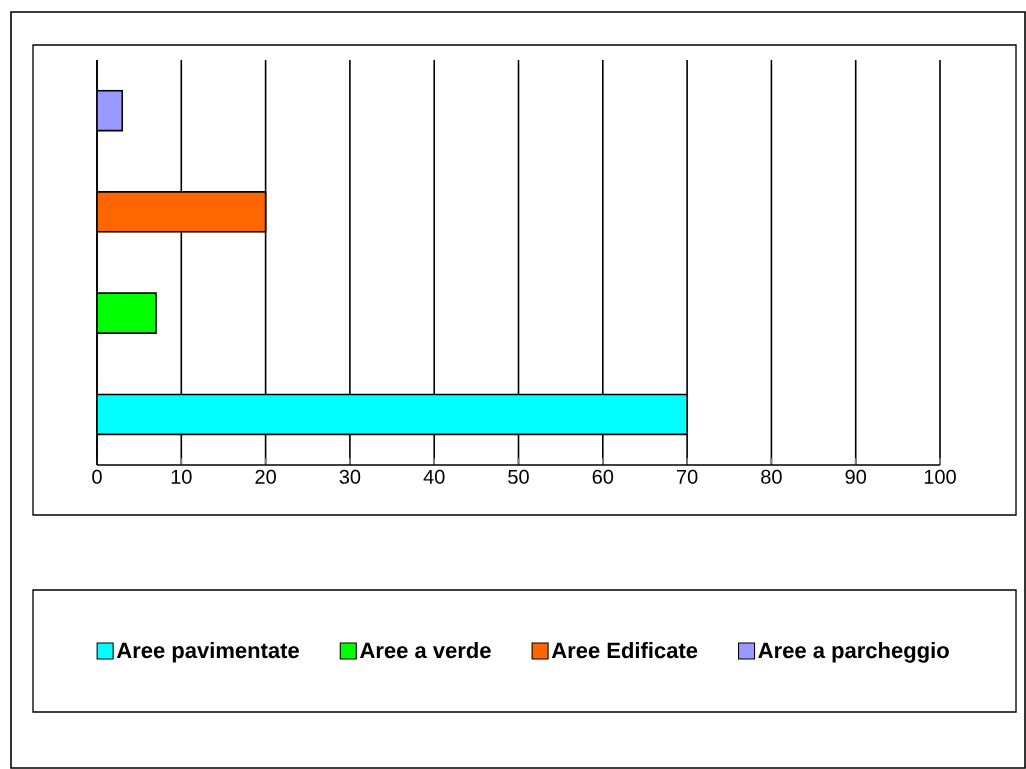  What do you see at coordinates (603, 476) in the screenshot?
I see `x-tick-label: 60` at bounding box center [603, 476].